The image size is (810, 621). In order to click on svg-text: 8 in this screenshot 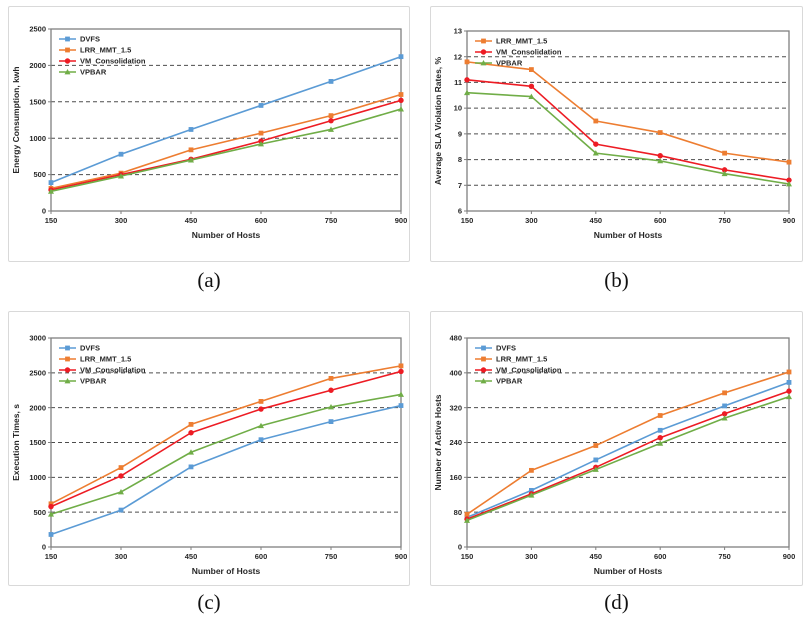, I will do `click(460, 159)`.